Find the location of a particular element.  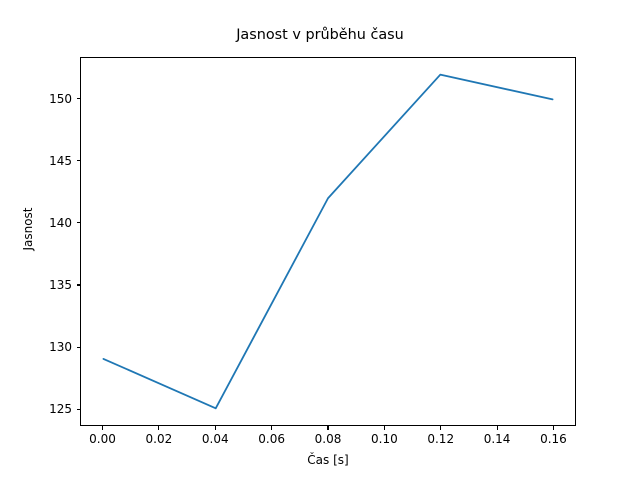

x-tick-label: 0.00 is located at coordinates (102, 439).